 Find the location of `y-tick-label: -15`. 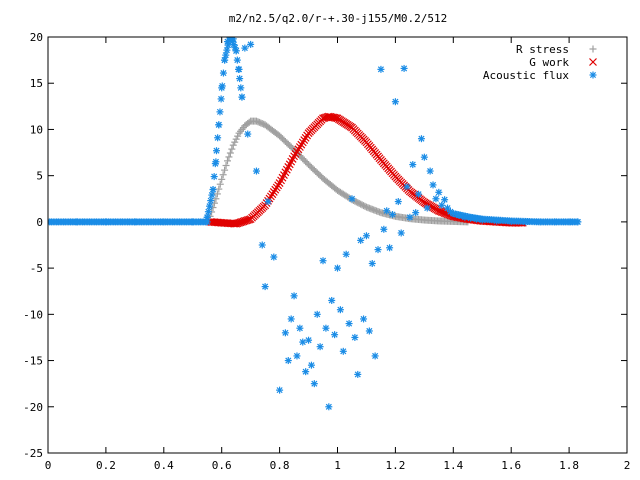

y-tick-label: -15 is located at coordinates (33, 361).